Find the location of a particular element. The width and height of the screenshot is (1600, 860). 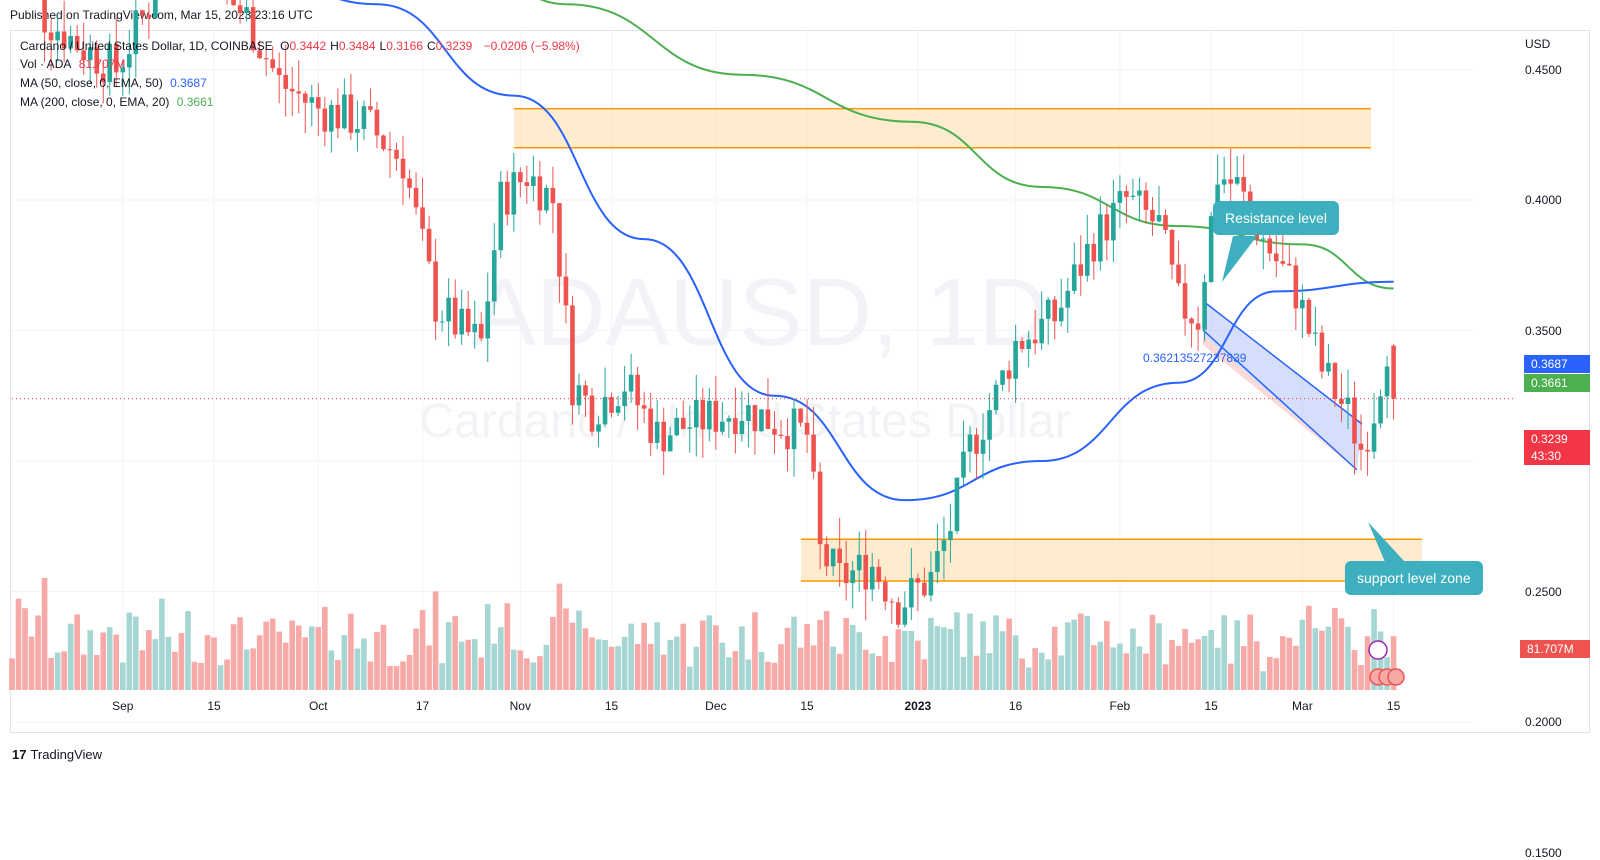

x-tick-label: Oct is located at coordinates (318, 706).